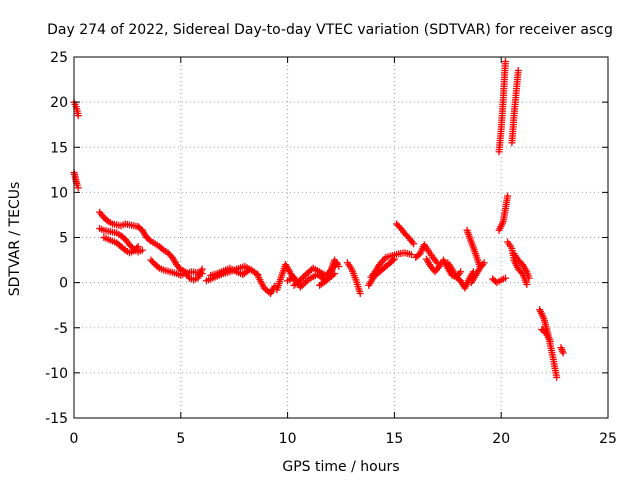 This screenshot has height=480, width=640. What do you see at coordinates (59, 148) in the screenshot?
I see `y-tick-label: 15` at bounding box center [59, 148].